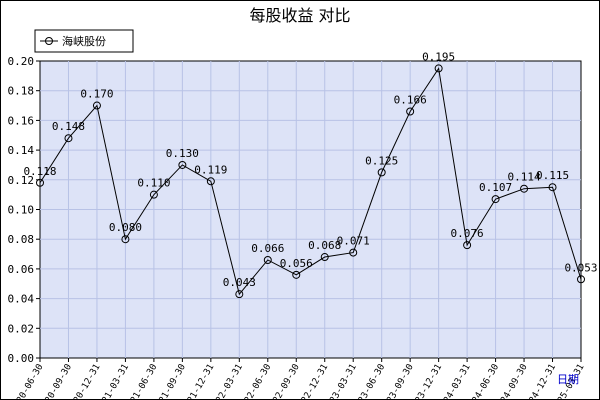 This screenshot has height=400, width=600. I want to click on chart-title: 每股收益 对比, so click(299, 15).